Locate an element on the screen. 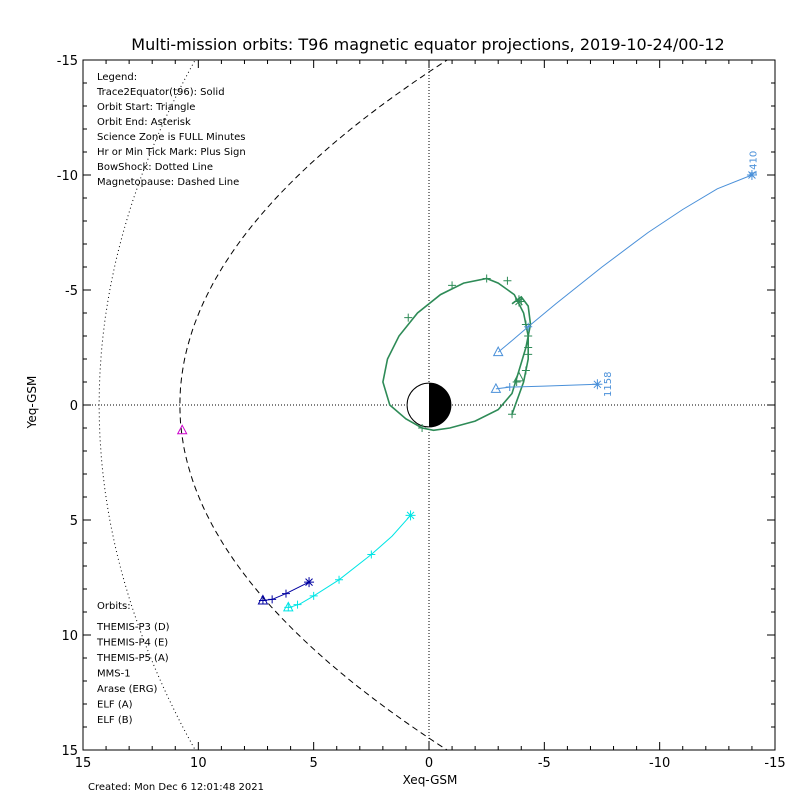 Image resolution: width=800 pixels, height=800 pixels. series-0-orbit-line is located at coordinates (349, 561).